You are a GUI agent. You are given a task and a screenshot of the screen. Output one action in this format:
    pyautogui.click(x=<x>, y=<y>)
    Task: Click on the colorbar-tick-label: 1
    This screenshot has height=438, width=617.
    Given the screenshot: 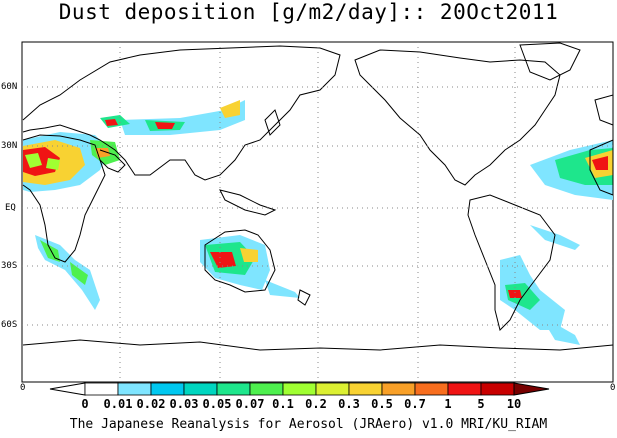 What is the action you would take?
    pyautogui.click(x=448, y=404)
    